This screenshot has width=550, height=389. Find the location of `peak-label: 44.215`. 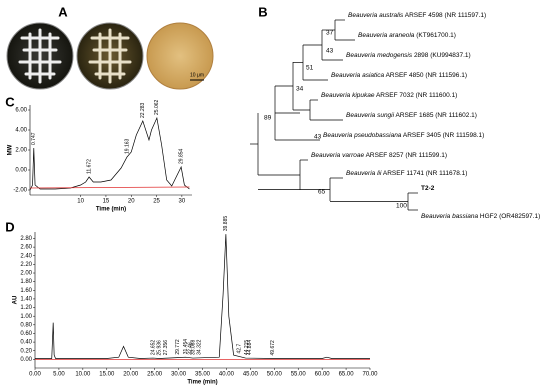

peak-label: 44.215 is located at coordinates (247, 348).